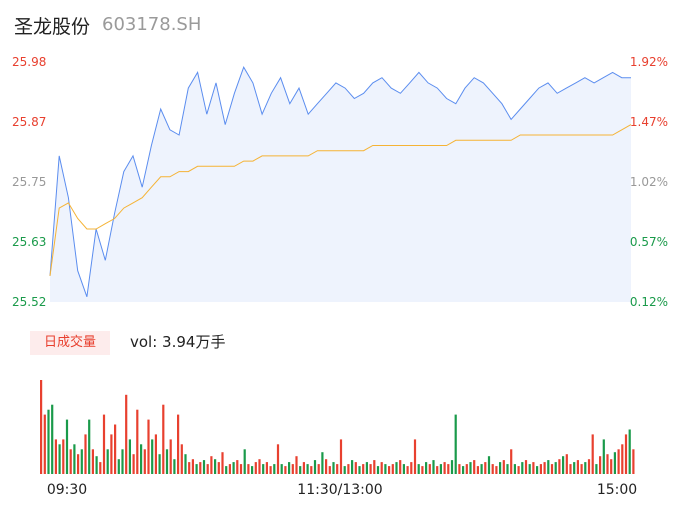  What do you see at coordinates (649, 302) in the screenshot?
I see `y-right-tick: 0.12%` at bounding box center [649, 302].